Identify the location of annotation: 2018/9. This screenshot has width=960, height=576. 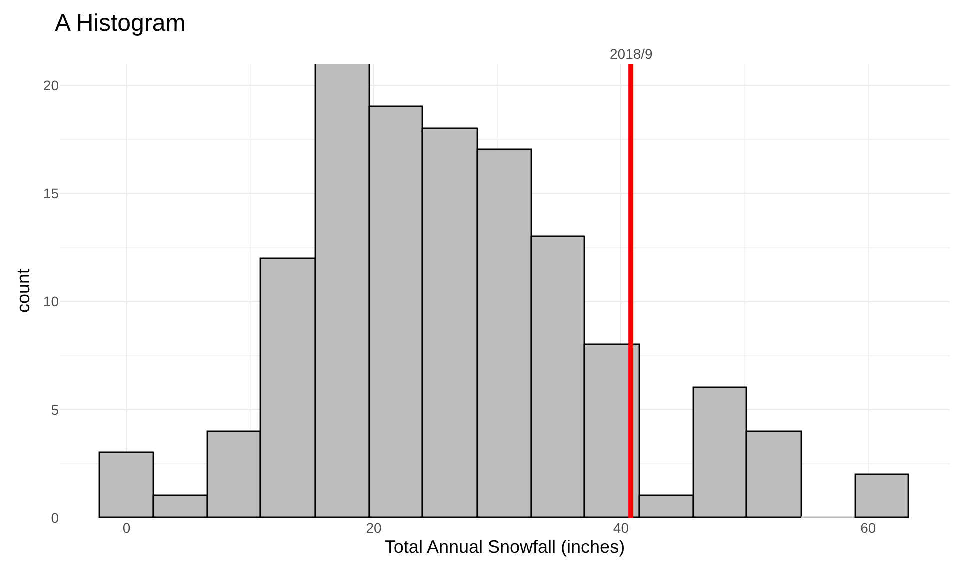
(632, 54).